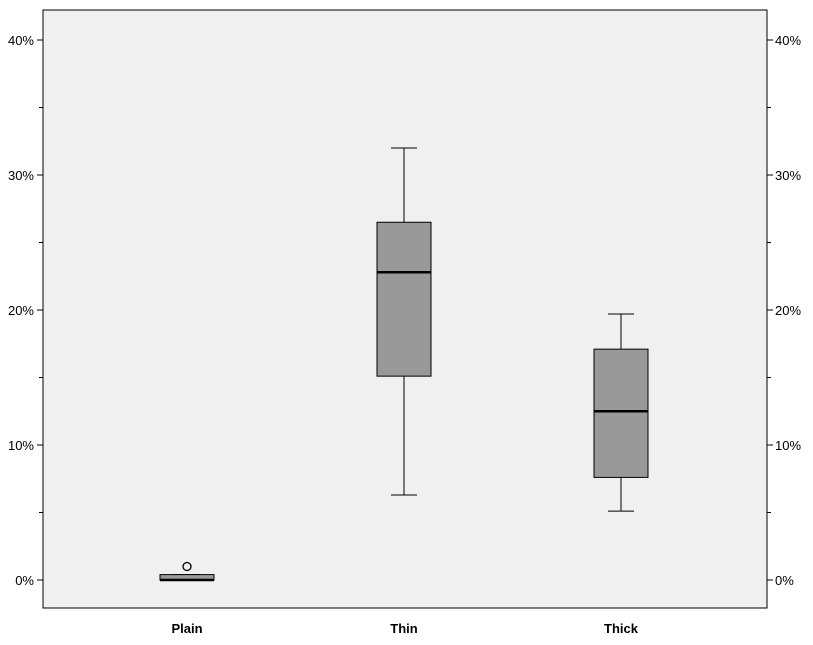 This screenshot has width=813, height=645. Describe the element at coordinates (621, 628) in the screenshot. I see `category-label: Thick` at that location.